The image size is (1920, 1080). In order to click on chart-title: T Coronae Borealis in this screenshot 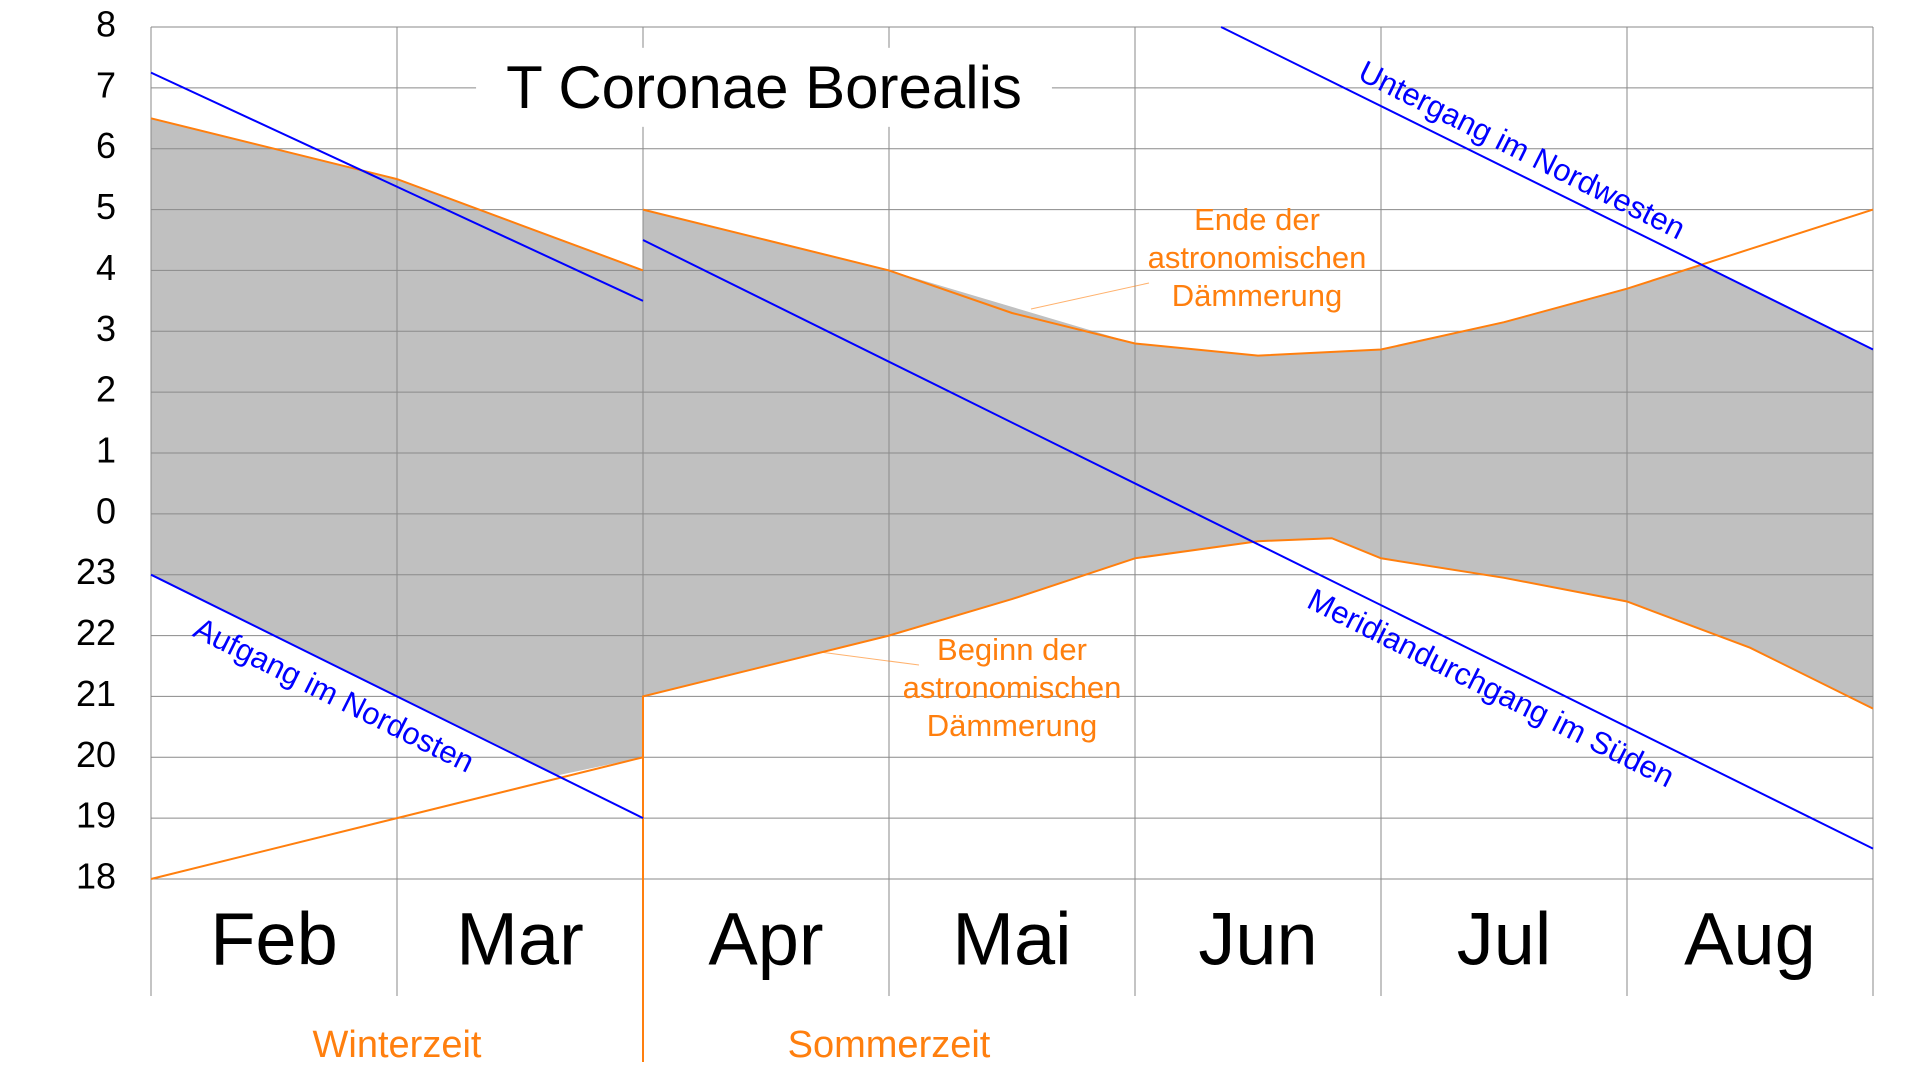, I will do `click(764, 87)`.